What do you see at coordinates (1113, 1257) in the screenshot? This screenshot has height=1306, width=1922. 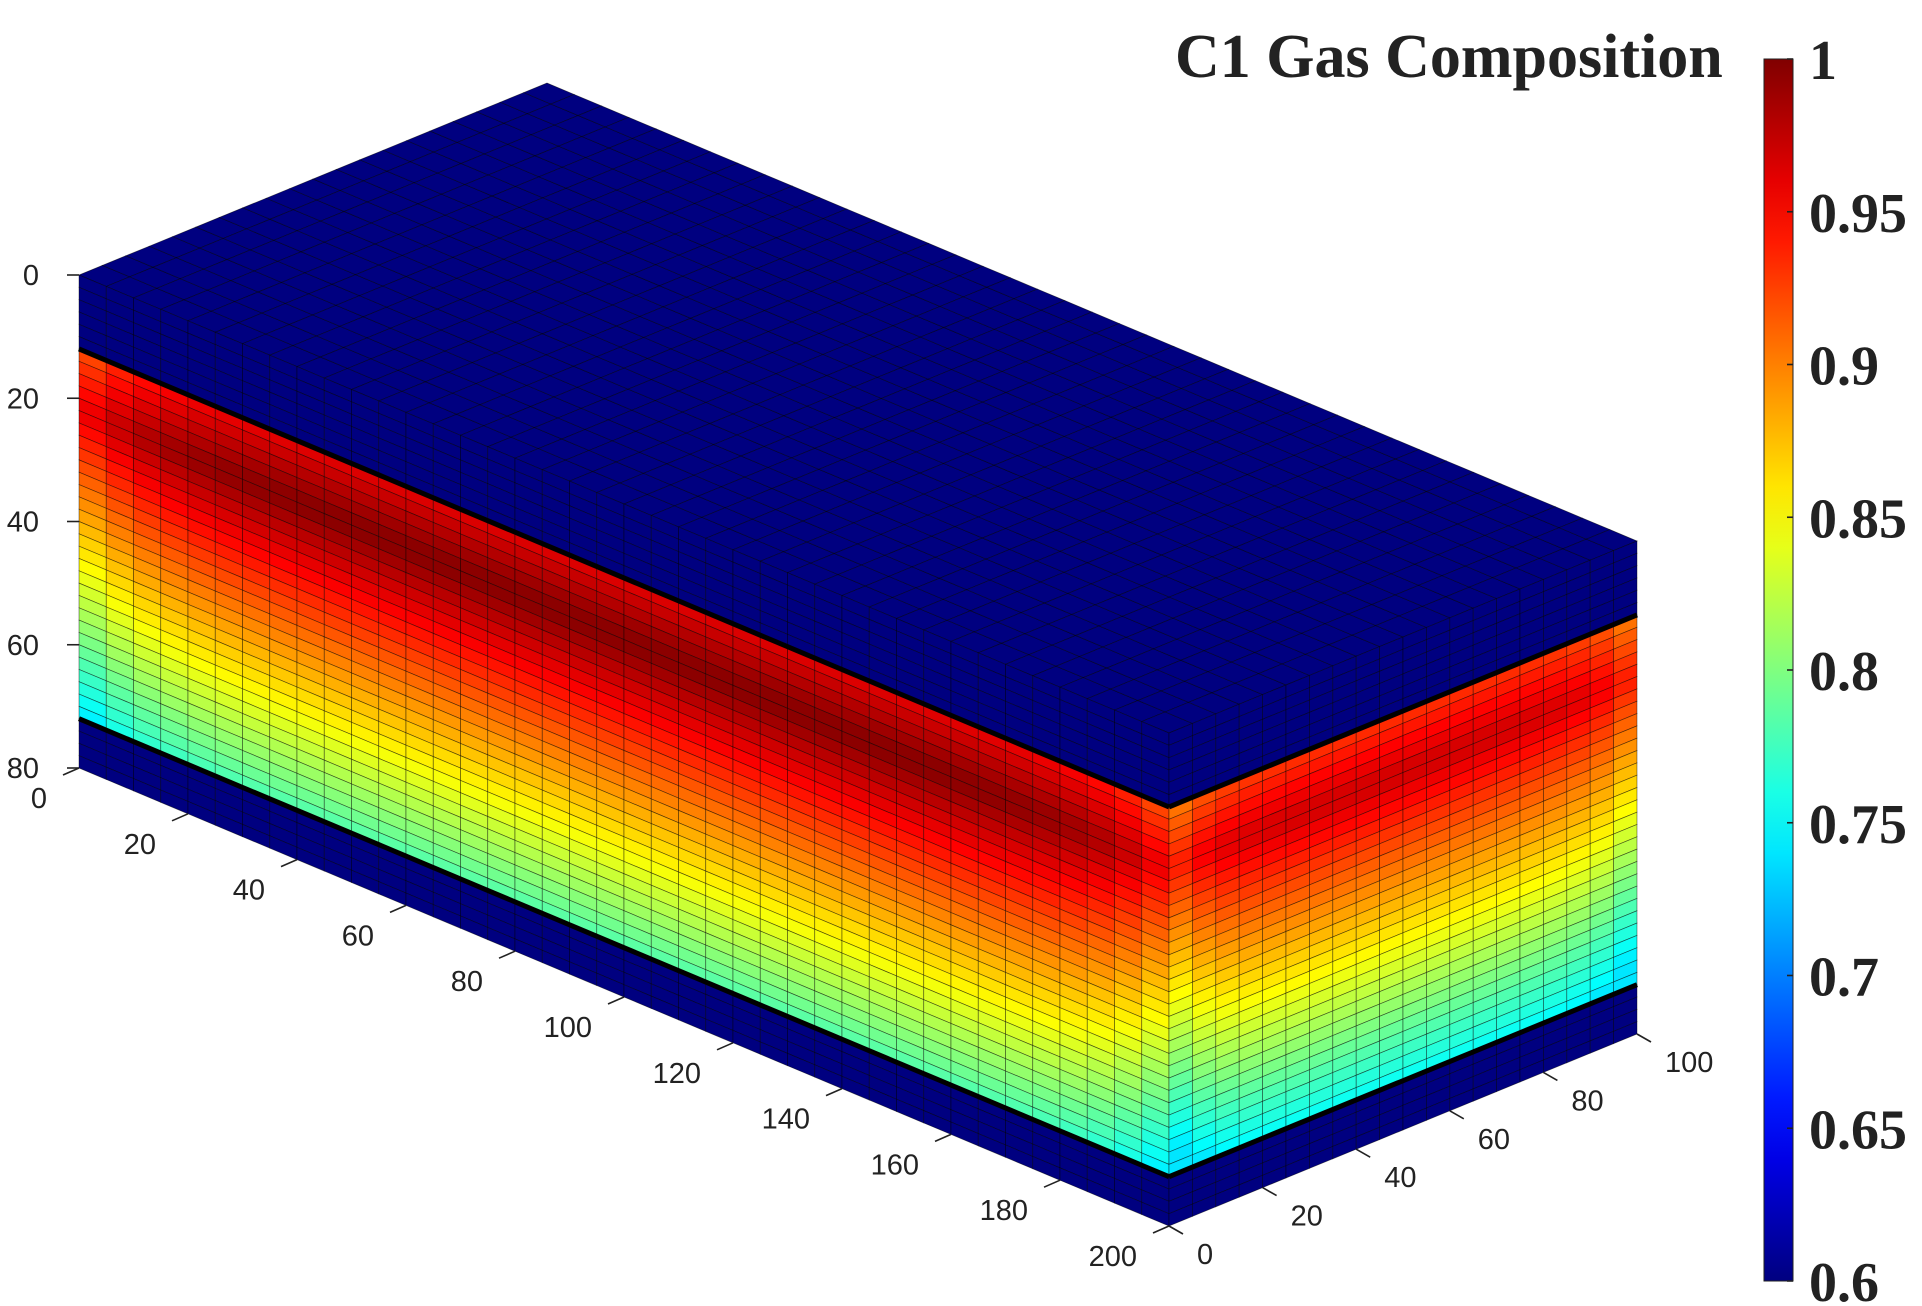 I see `x-axis-tick-label: 200` at bounding box center [1113, 1257].